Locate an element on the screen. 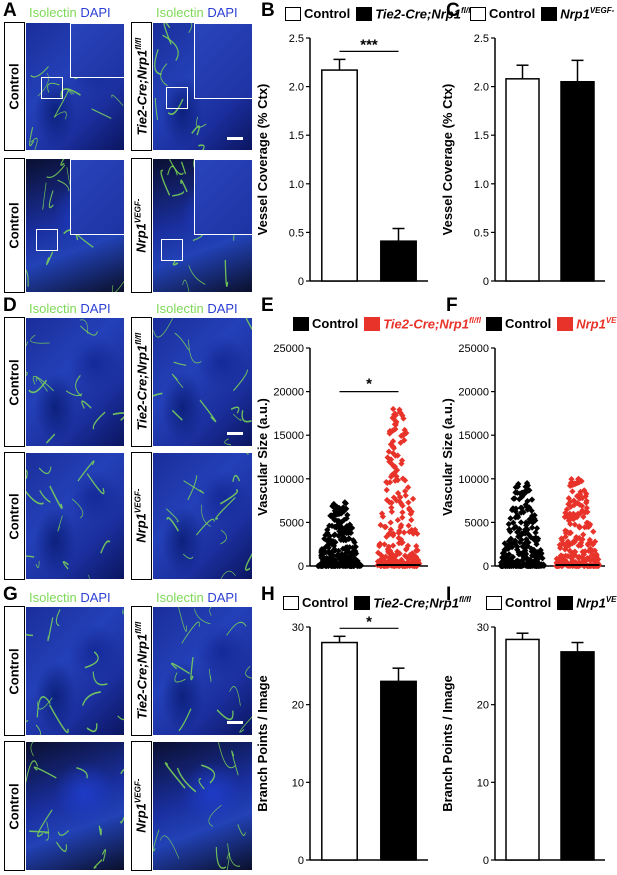  legend-swatch-knockout is located at coordinates (549, 13).